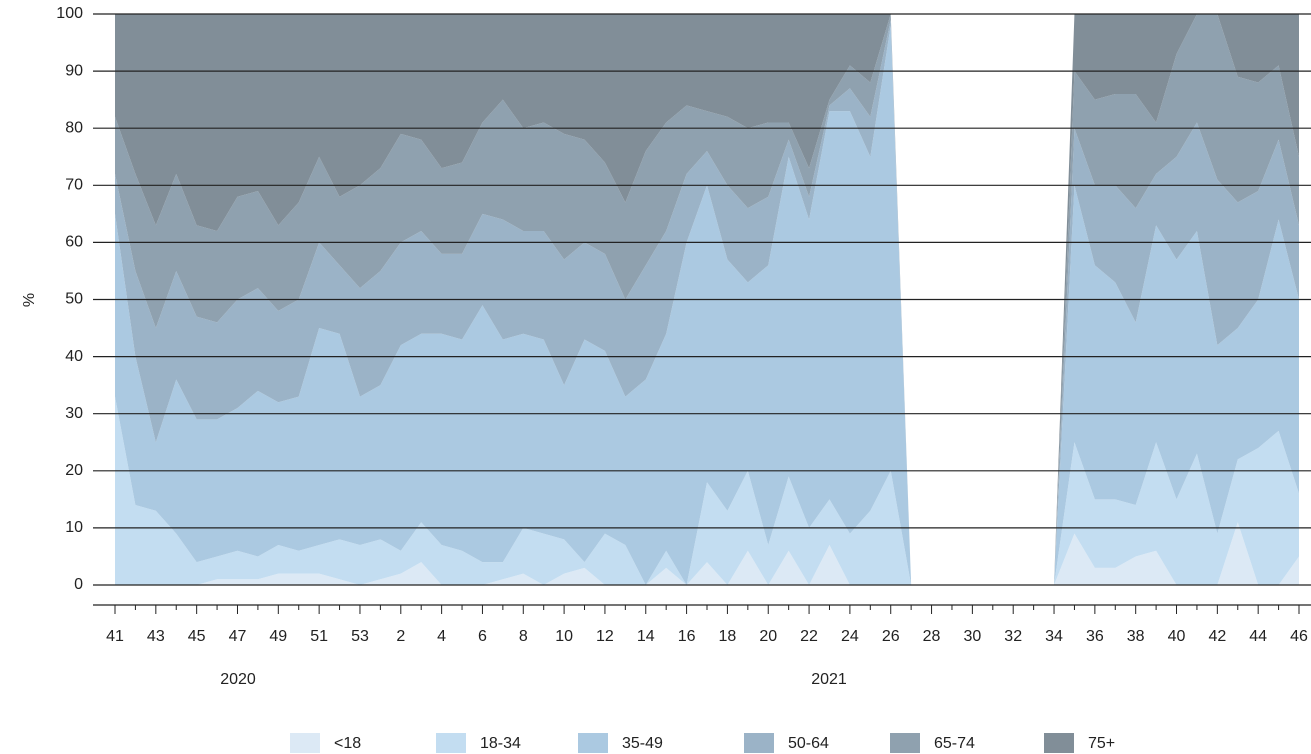 The width and height of the screenshot is (1311, 754). What do you see at coordinates (238, 679) in the screenshot?
I see `year-label: 2020` at bounding box center [238, 679].